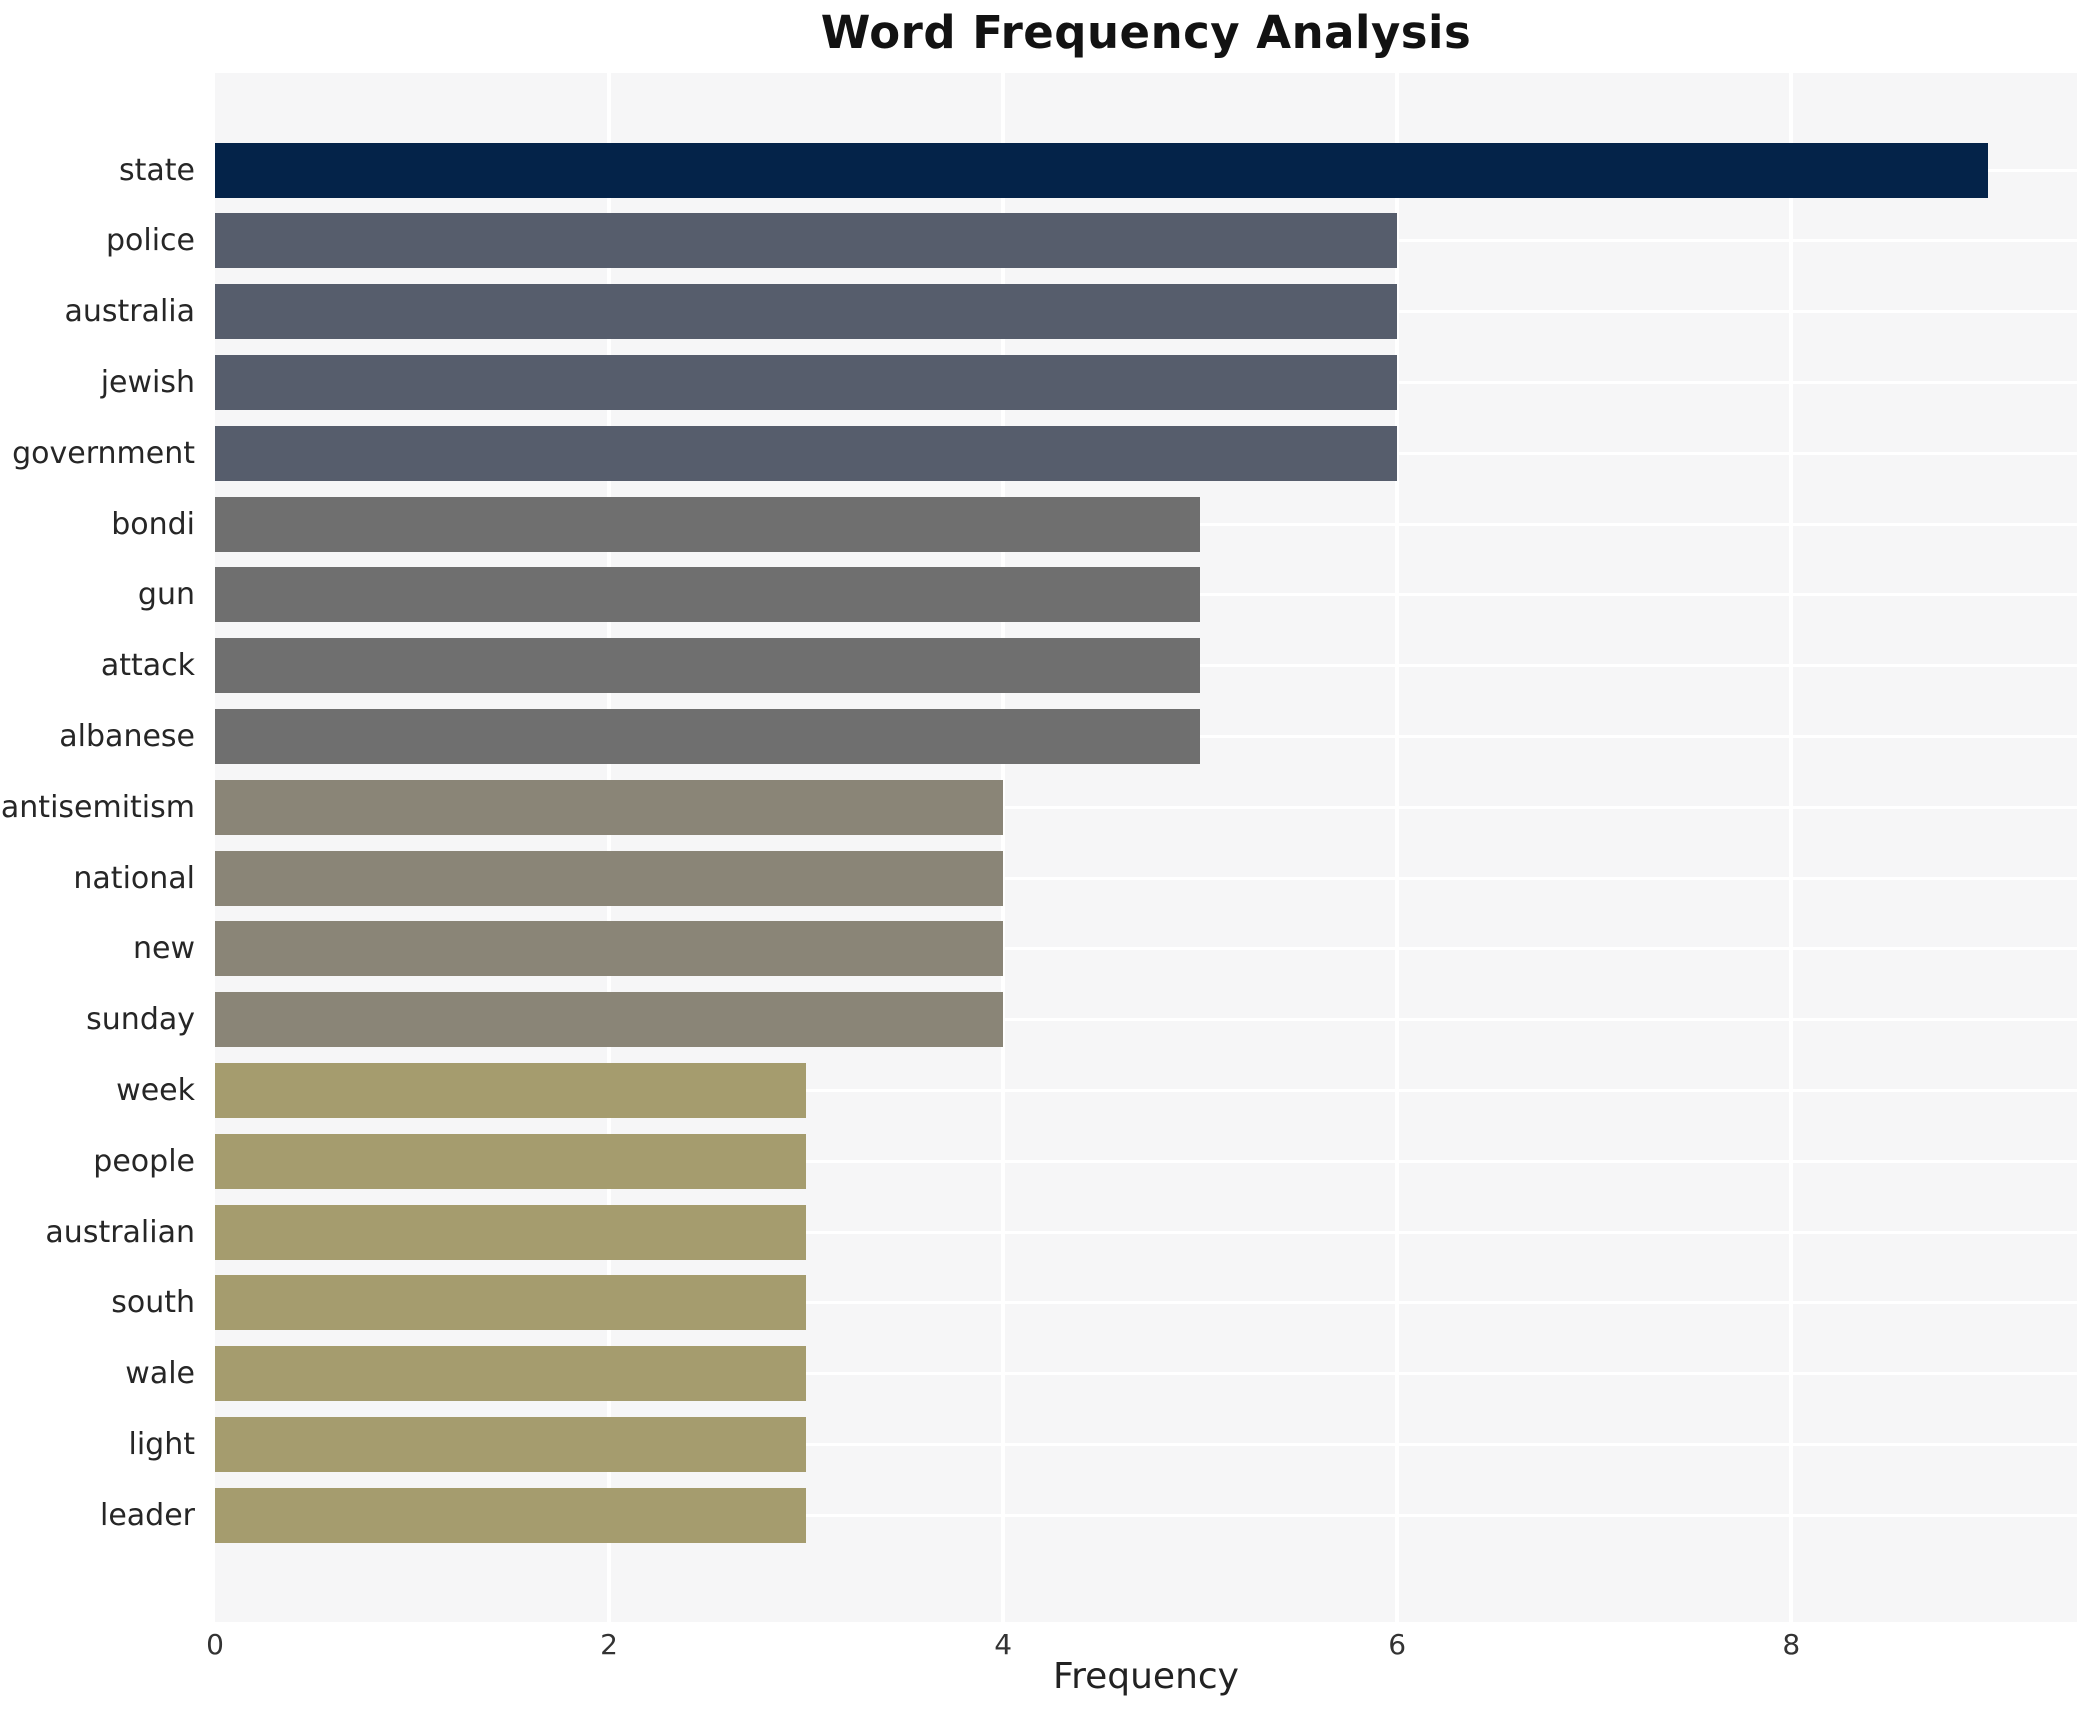  What do you see at coordinates (1791, 1644) in the screenshot?
I see `x-tick-label: 8` at bounding box center [1791, 1644].